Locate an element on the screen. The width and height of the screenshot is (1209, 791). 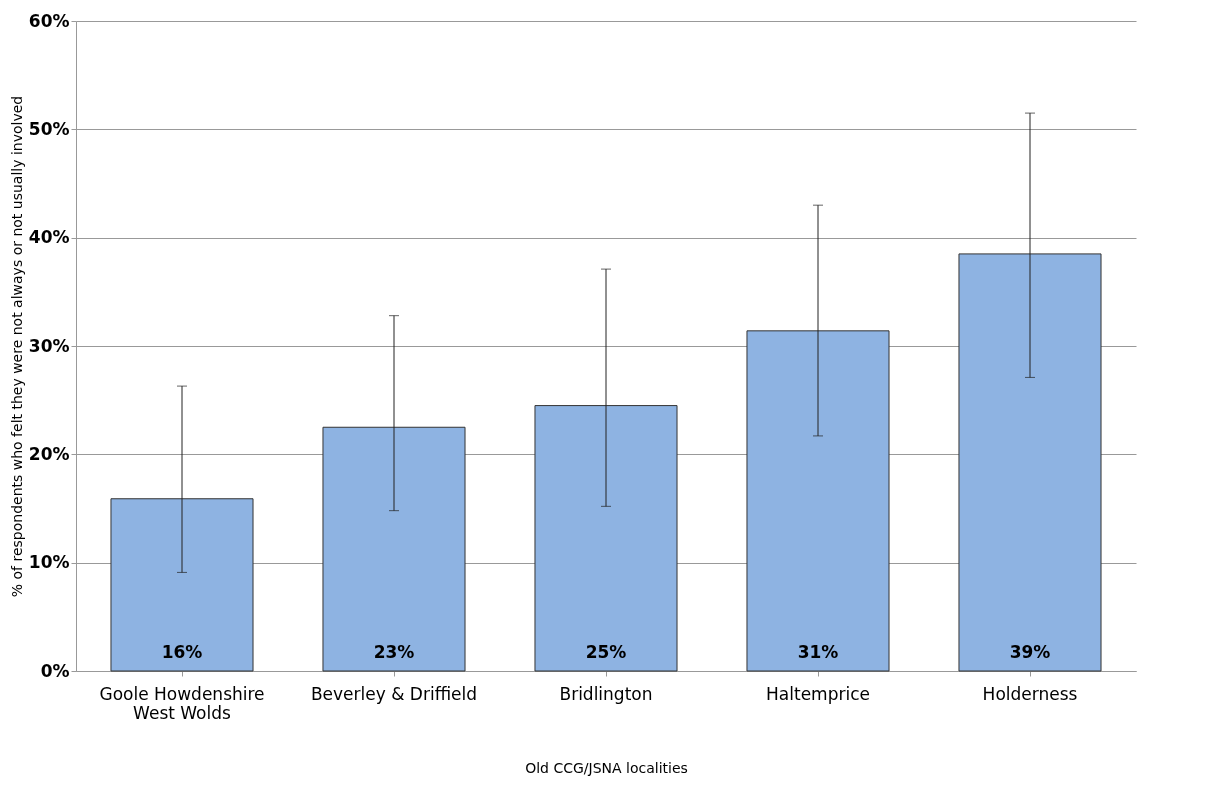
x-tick-label: Bridlington is located at coordinates (606, 693).